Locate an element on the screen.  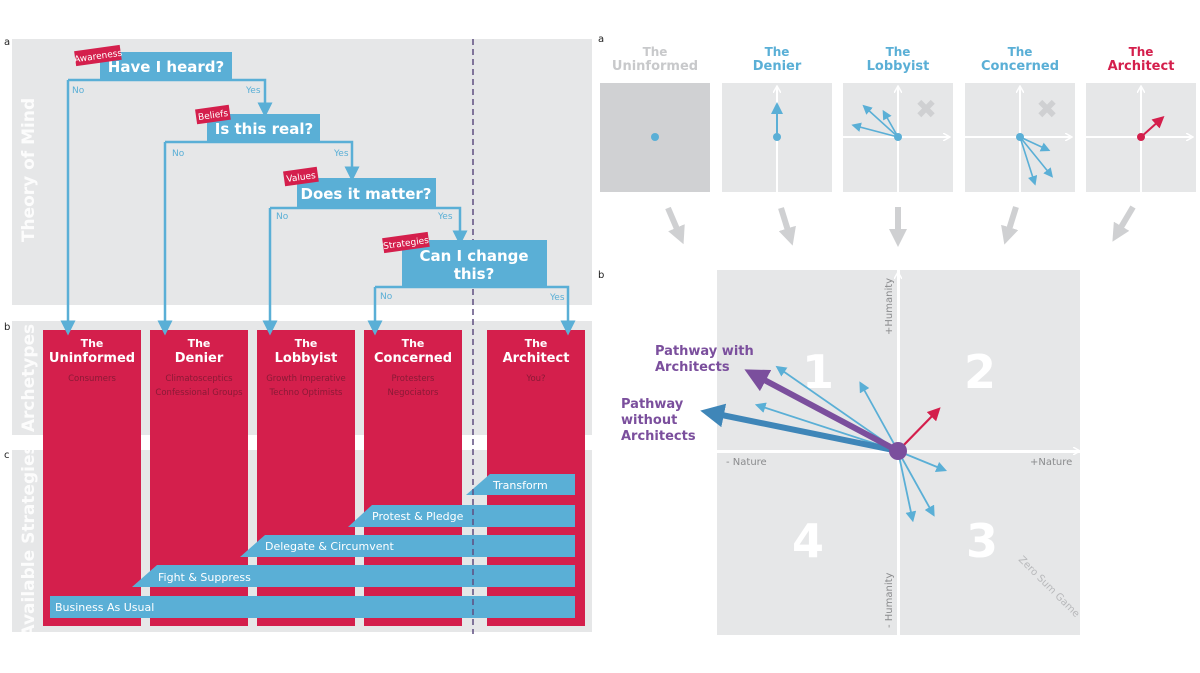
merge-arrows is located at coordinates (900, 226).